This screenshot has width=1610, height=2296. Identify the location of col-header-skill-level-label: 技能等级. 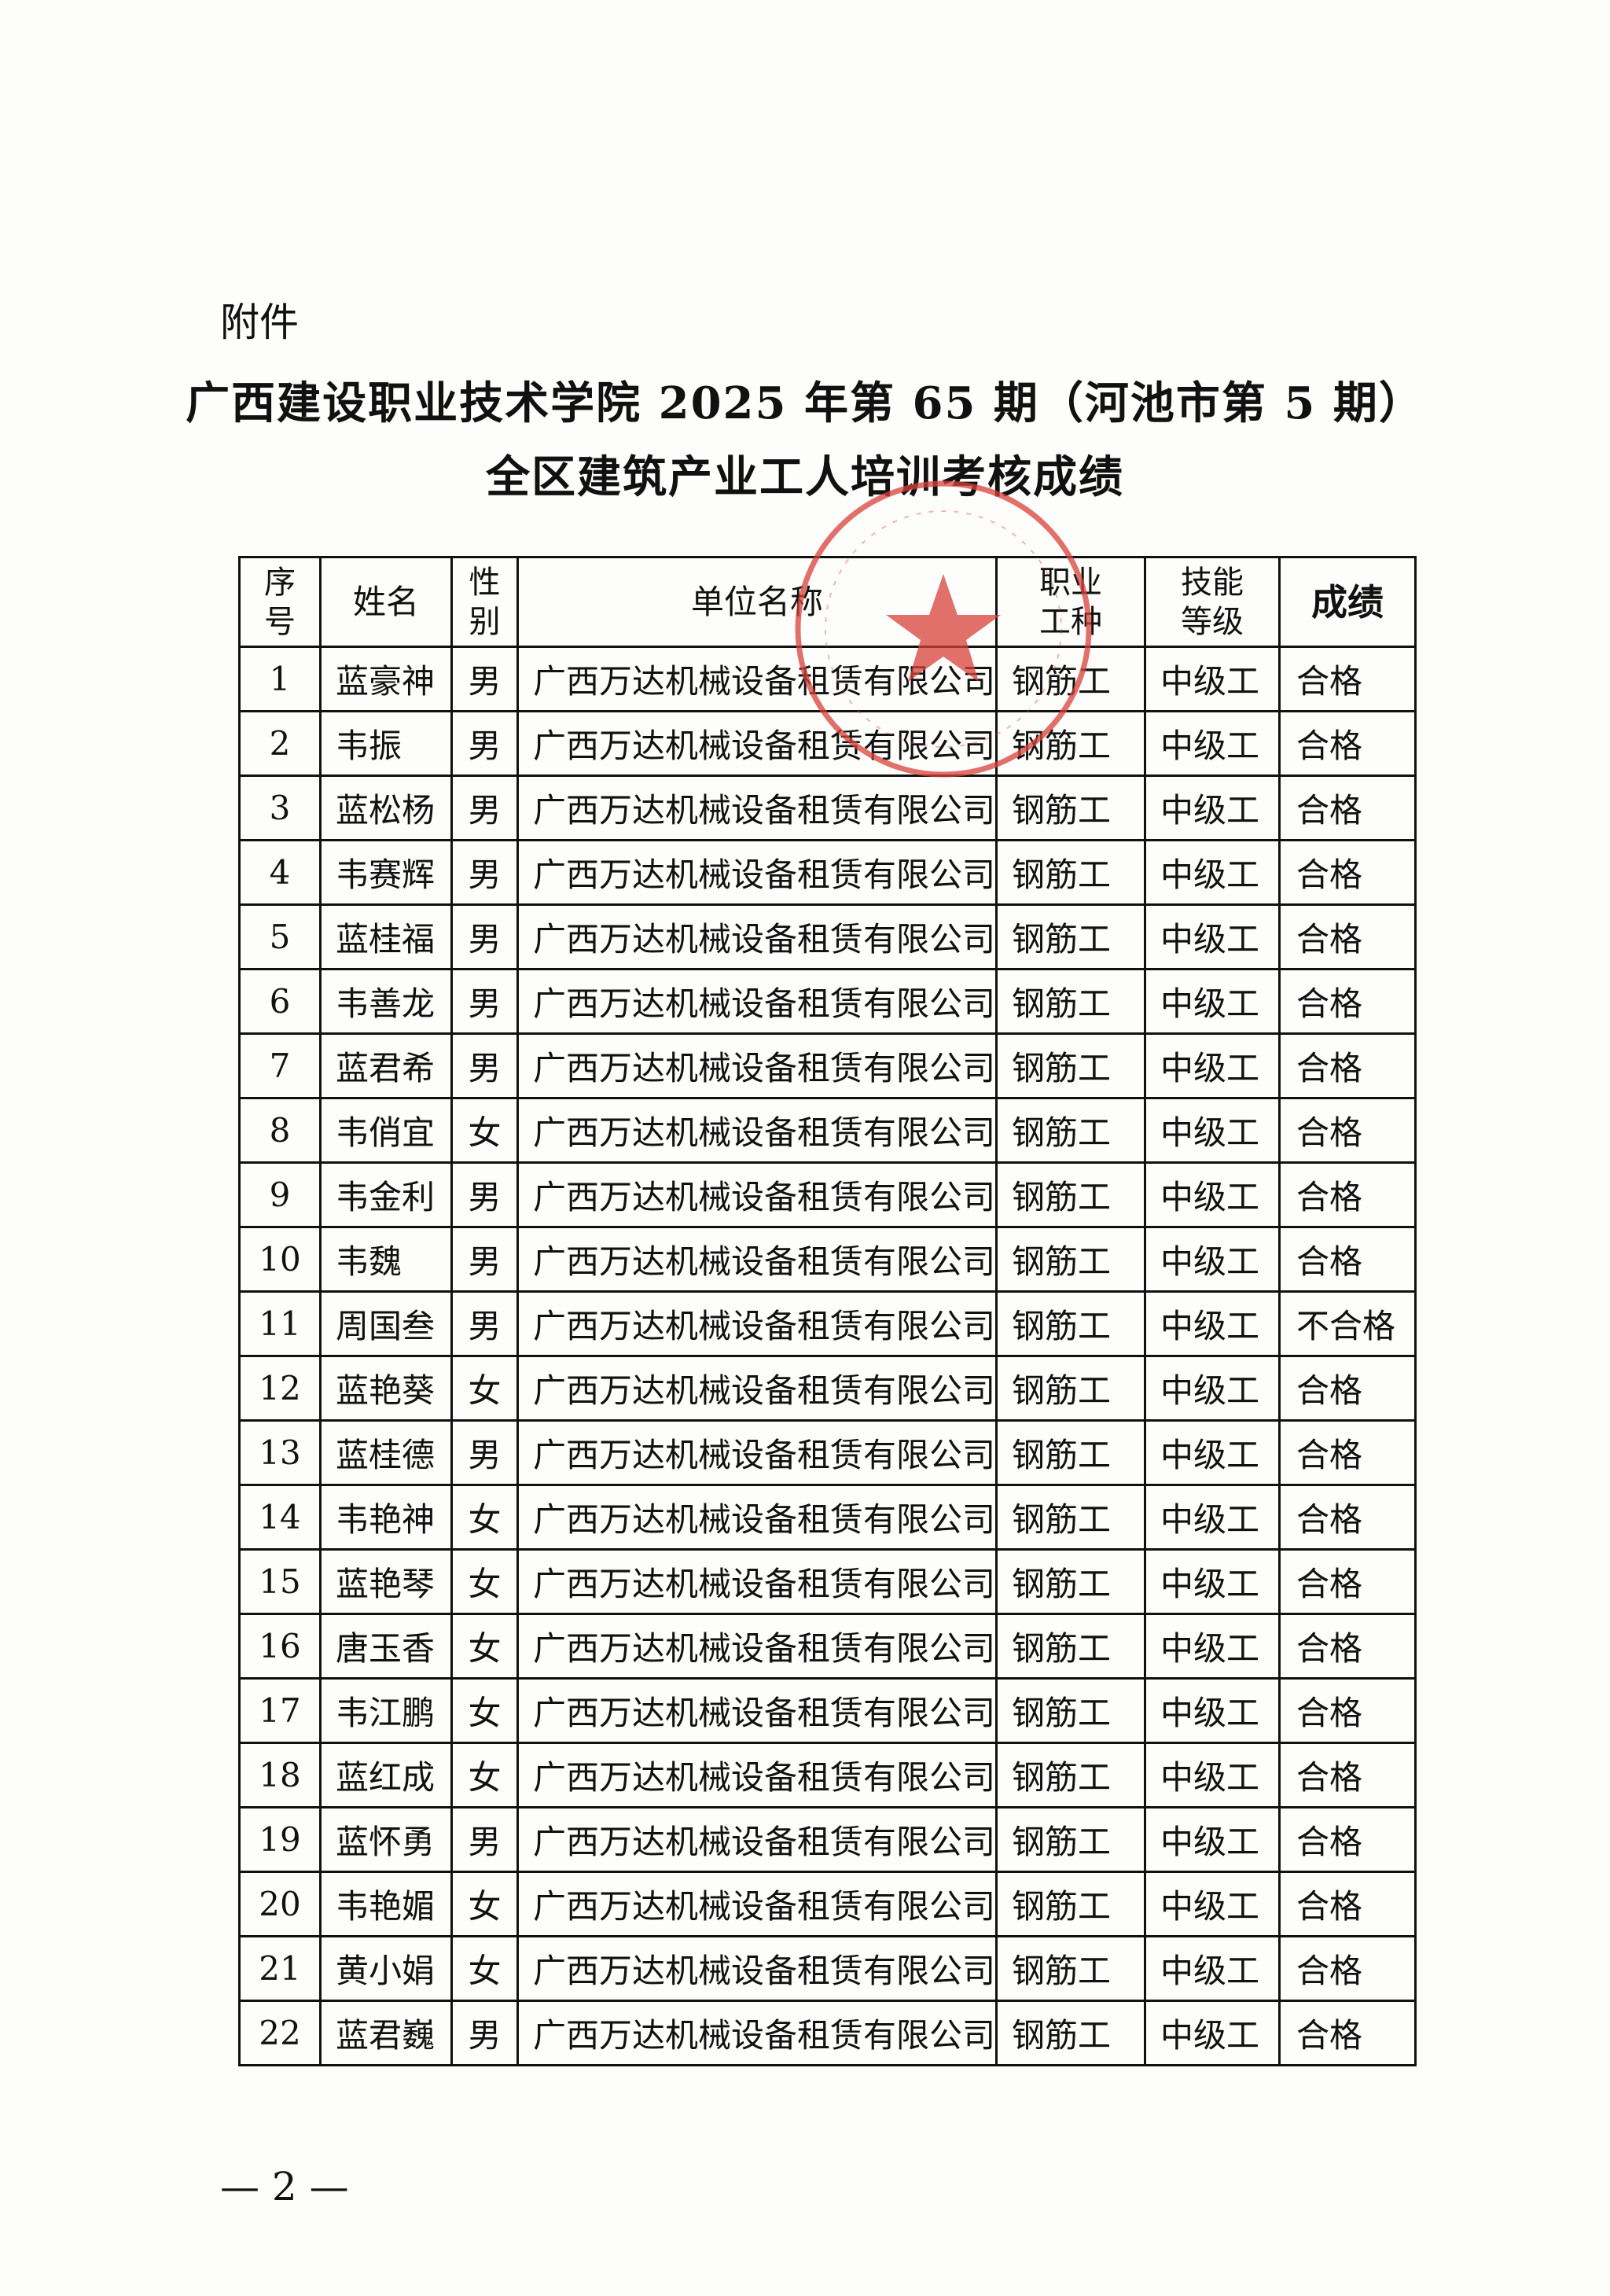
(1212, 602).